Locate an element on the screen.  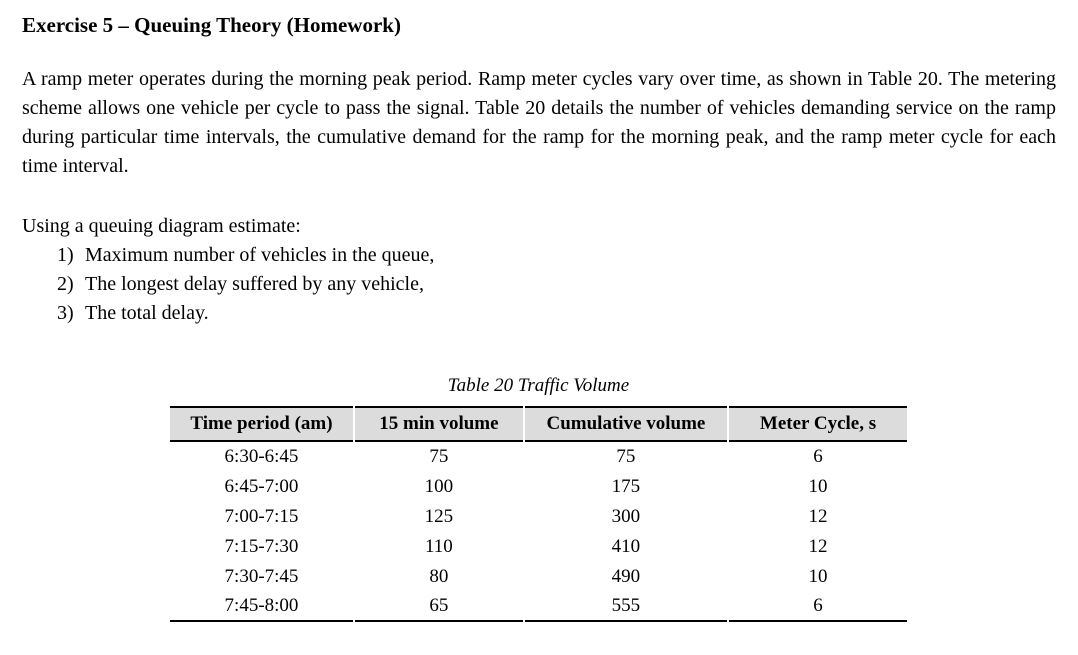
cell-time-period: 6:30-6:45 is located at coordinates (261, 456).